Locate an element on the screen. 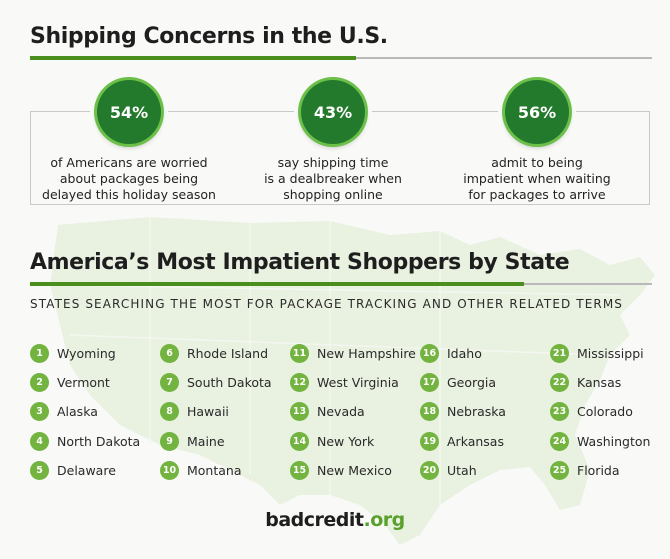 This screenshot has height=559, width=670. state-name: Georgia is located at coordinates (472, 382).